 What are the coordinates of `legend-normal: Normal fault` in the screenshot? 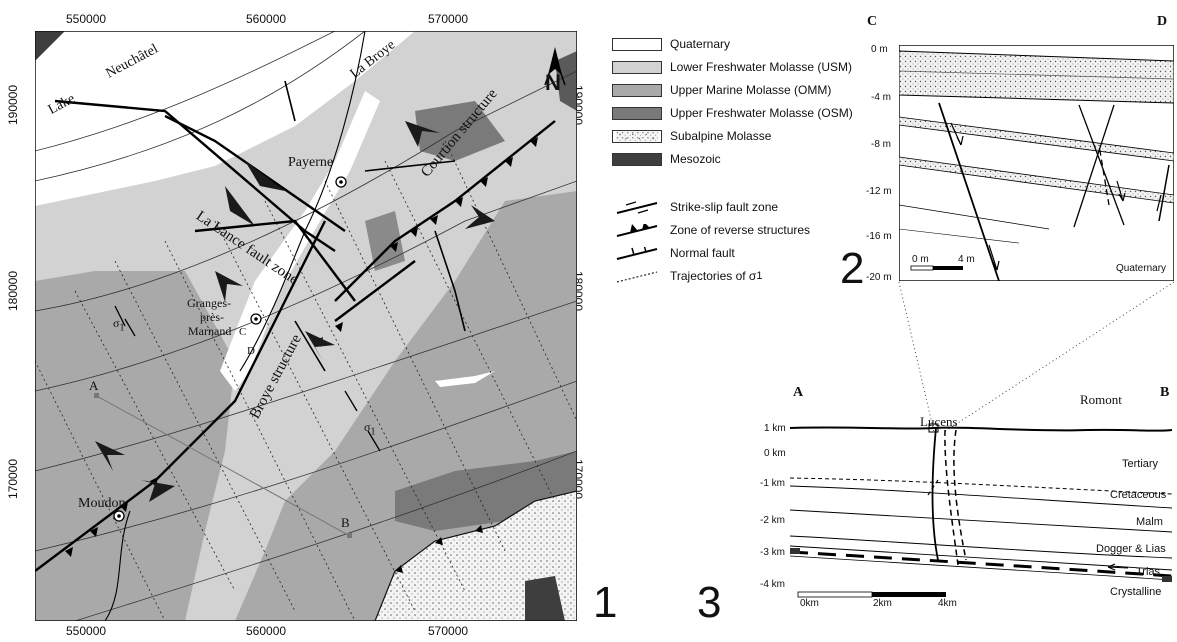 It's located at (673, 253).